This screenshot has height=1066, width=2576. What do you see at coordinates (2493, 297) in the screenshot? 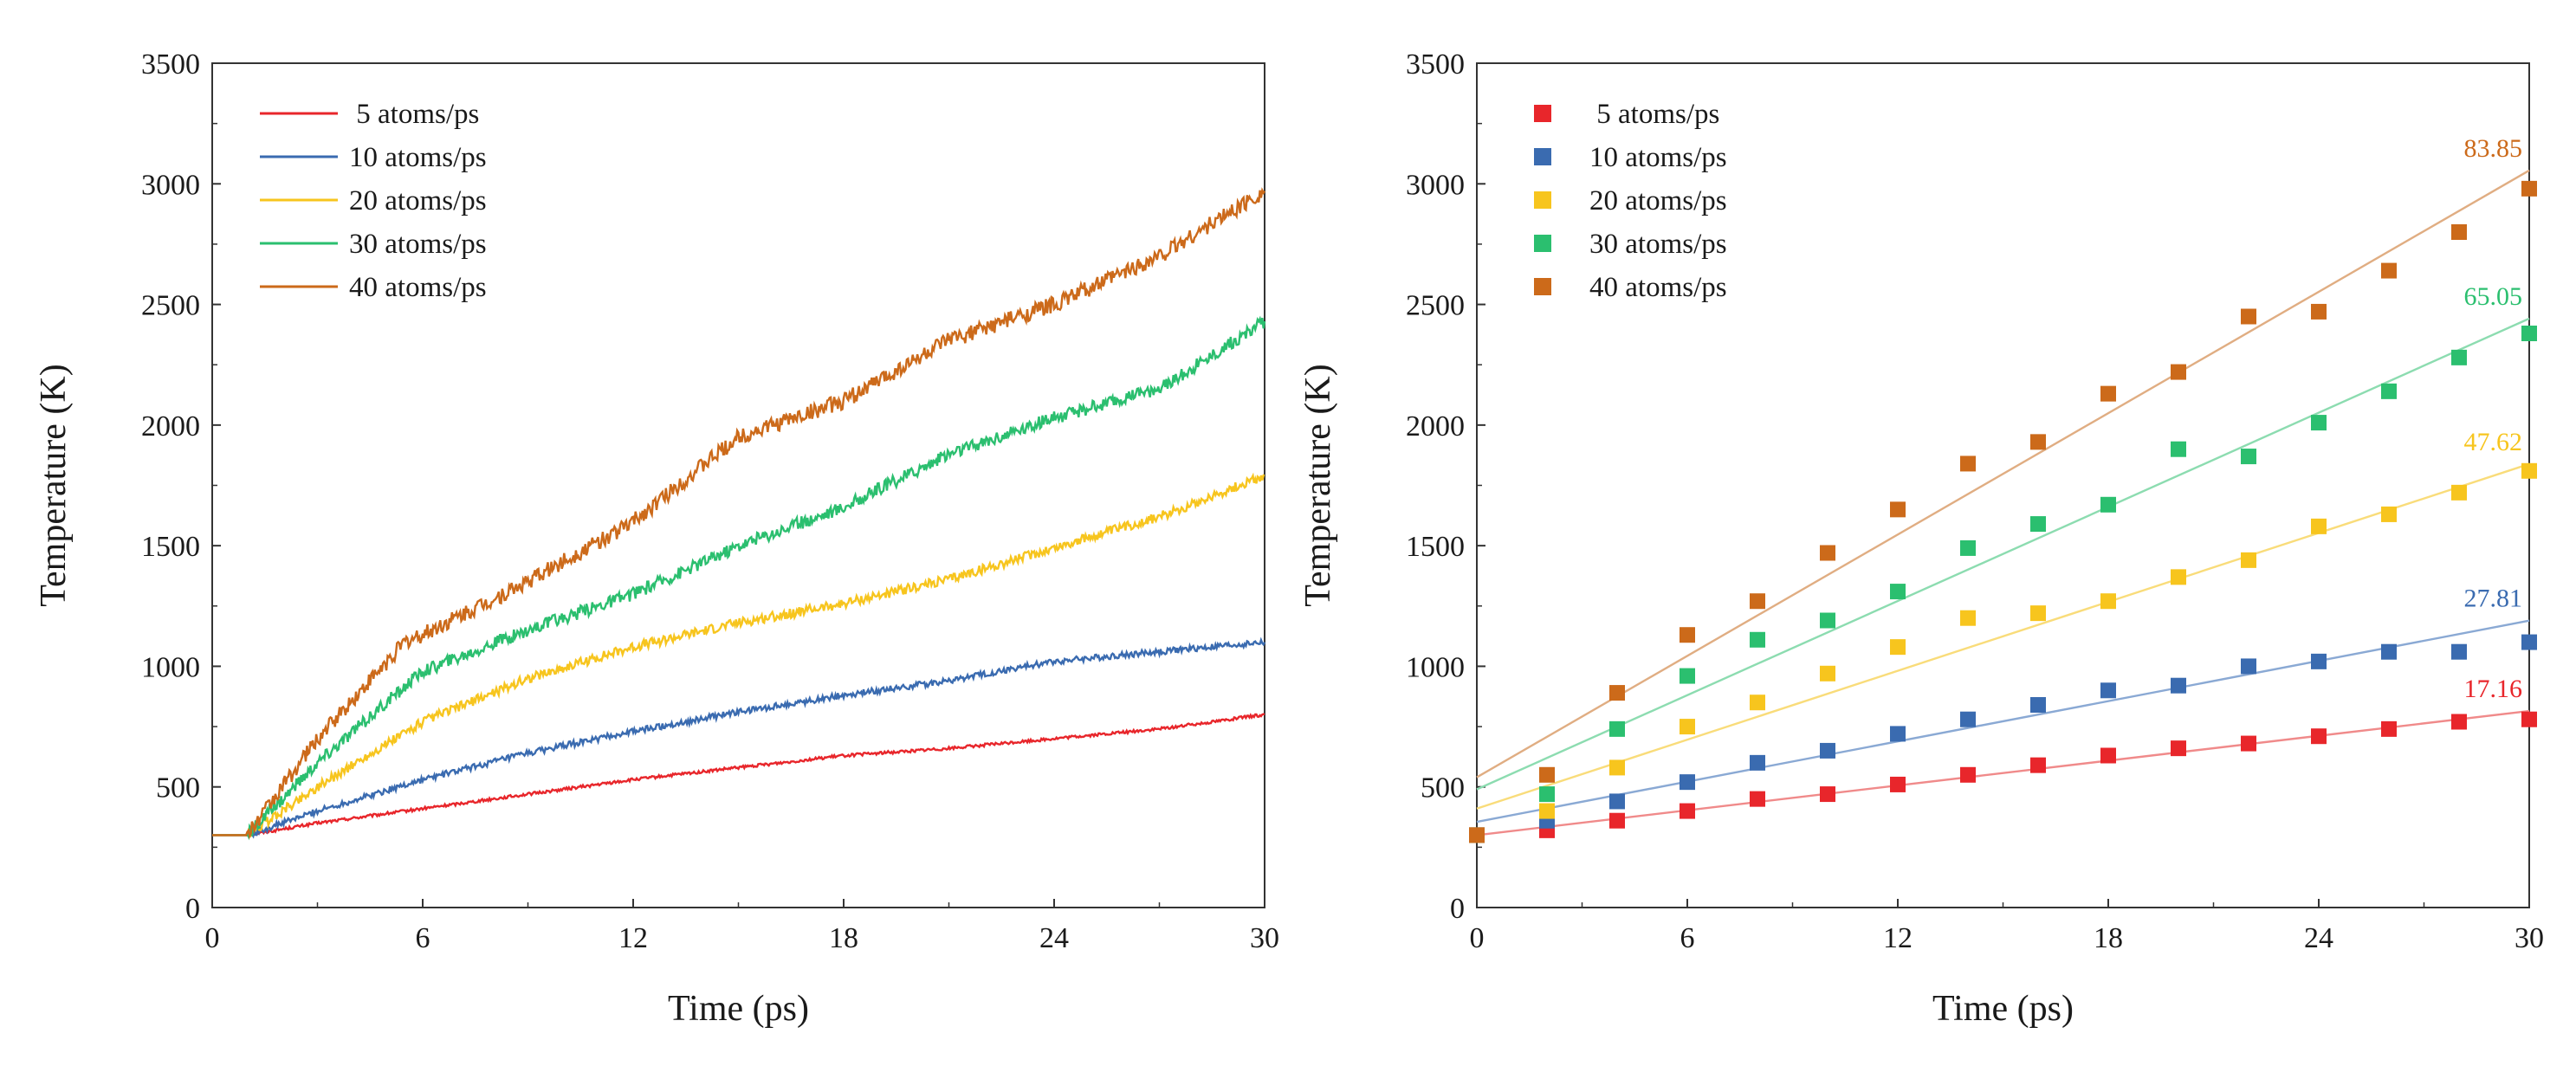
I see `slope-label-4: 65.05` at bounding box center [2493, 297].